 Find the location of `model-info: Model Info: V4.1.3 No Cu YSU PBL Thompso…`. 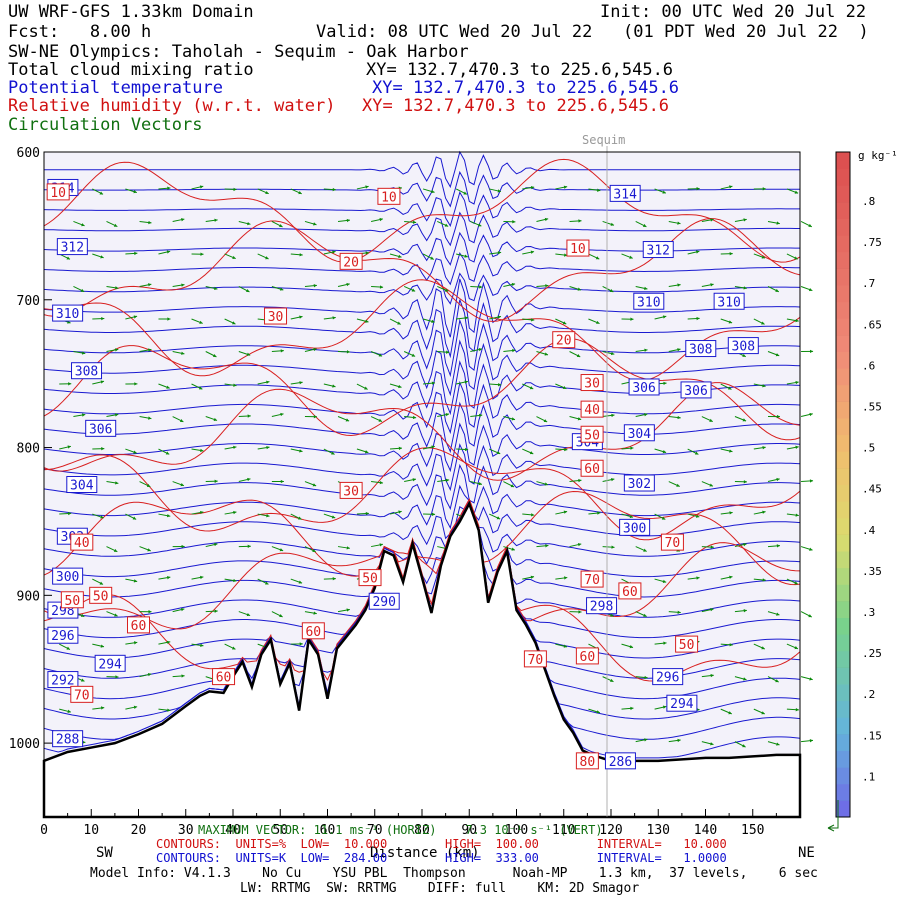

model-info: Model Info: V4.1.3 No Cu YSU PBL Thompso… is located at coordinates (454, 873).